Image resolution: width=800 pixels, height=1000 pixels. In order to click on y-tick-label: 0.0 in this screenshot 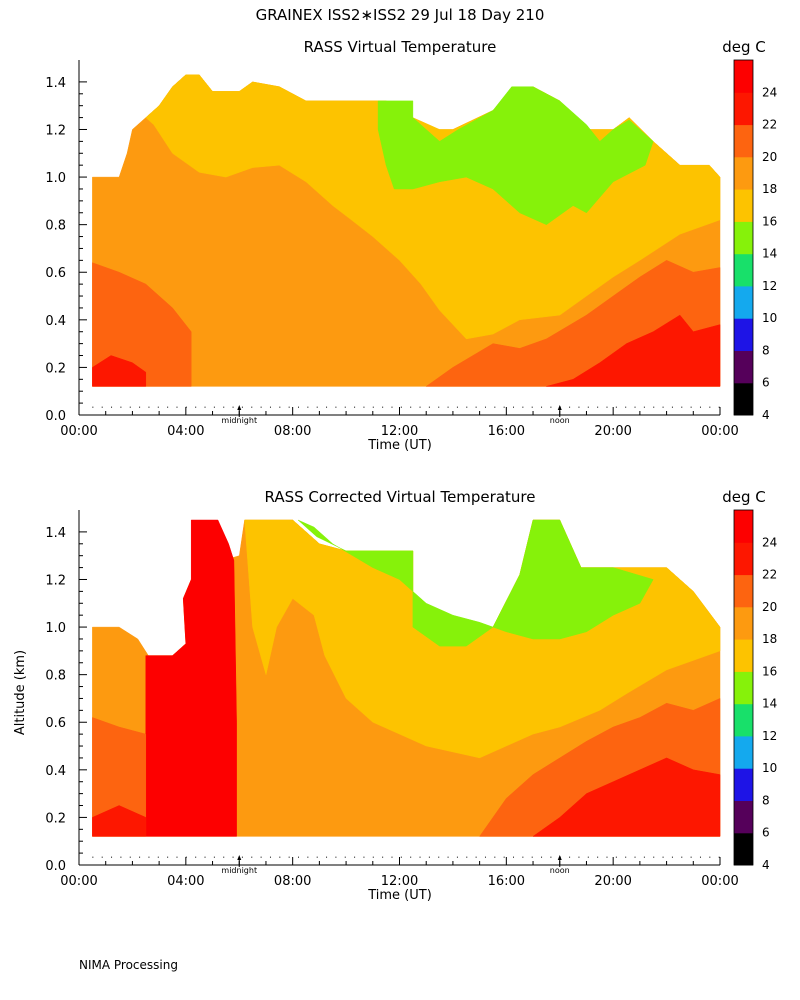, I will do `click(55, 416)`.